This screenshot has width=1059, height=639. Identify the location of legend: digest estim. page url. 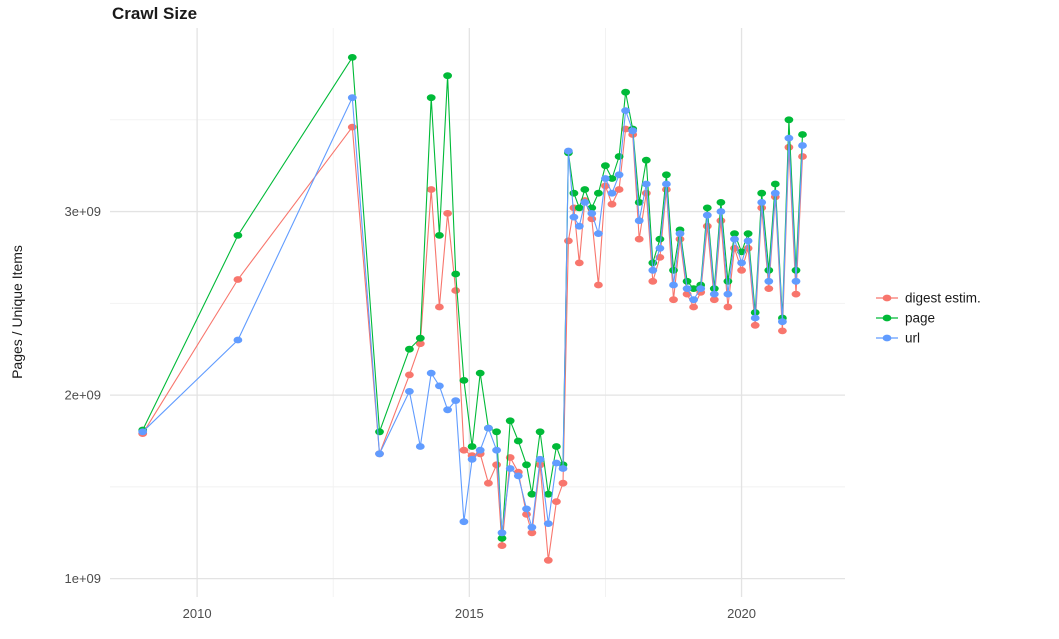
(928, 318).